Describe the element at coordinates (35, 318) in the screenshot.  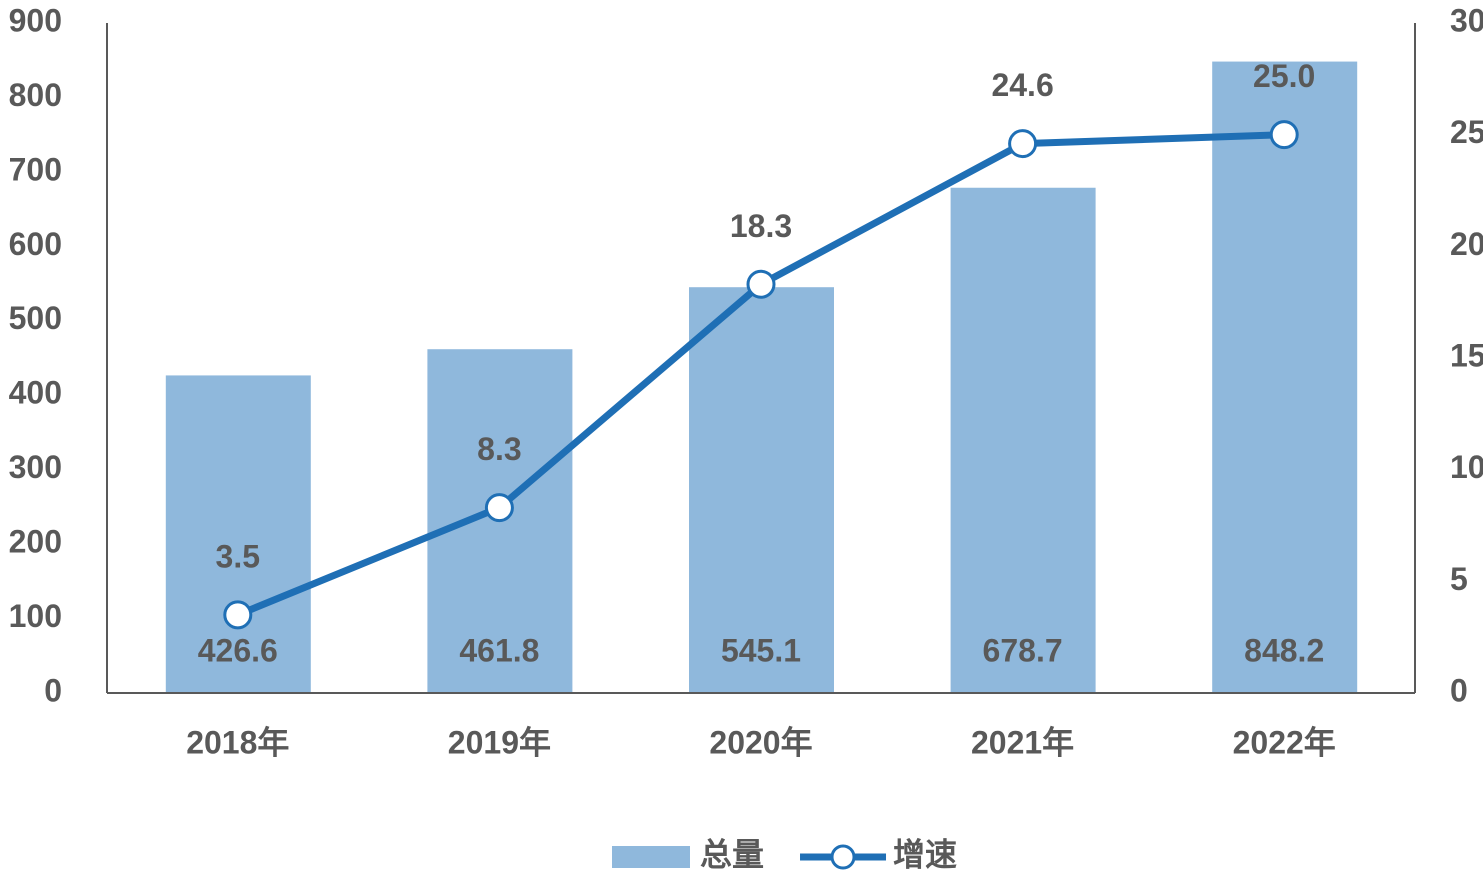
I see `y-tick-label: 500` at that location.